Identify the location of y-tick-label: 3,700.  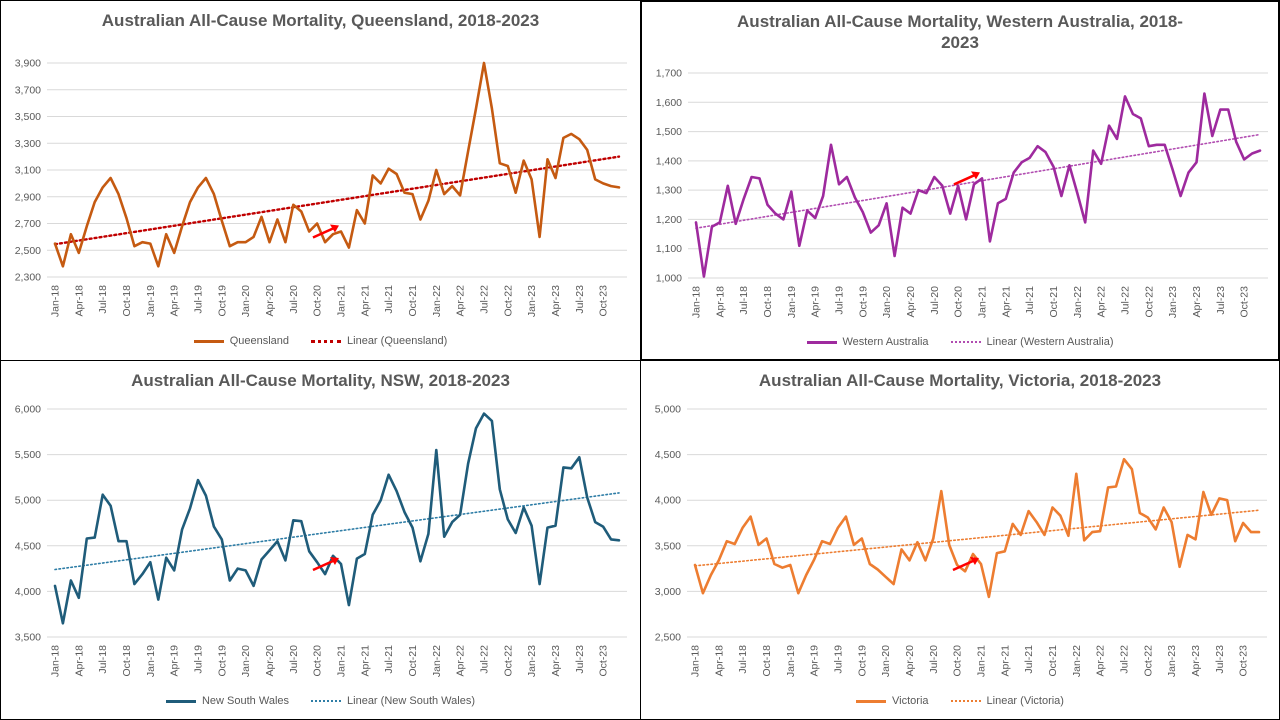
(28, 90).